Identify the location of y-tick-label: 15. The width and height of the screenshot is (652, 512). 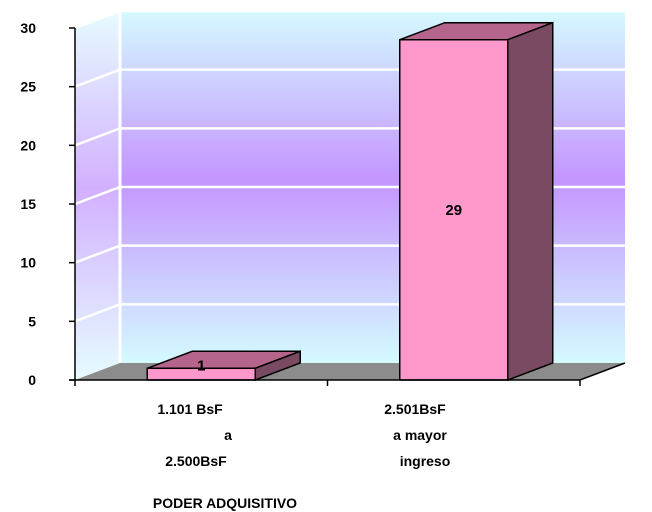
(28, 204).